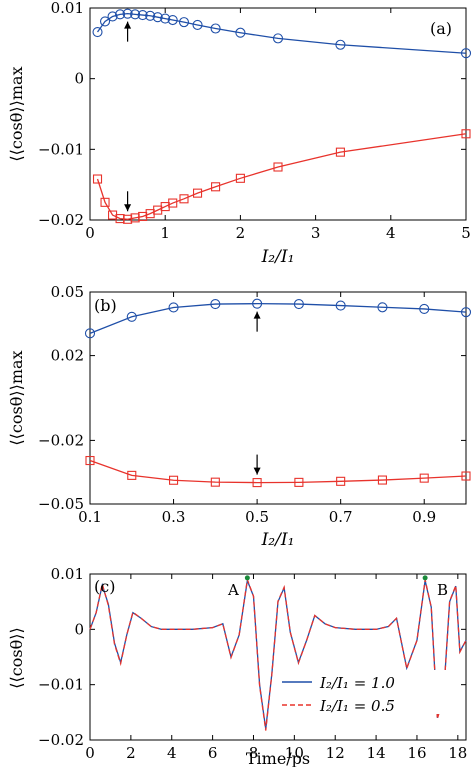 This screenshot has width=474, height=767. I want to click on panel-a-xlabel: I₂/I₁, so click(278, 257).